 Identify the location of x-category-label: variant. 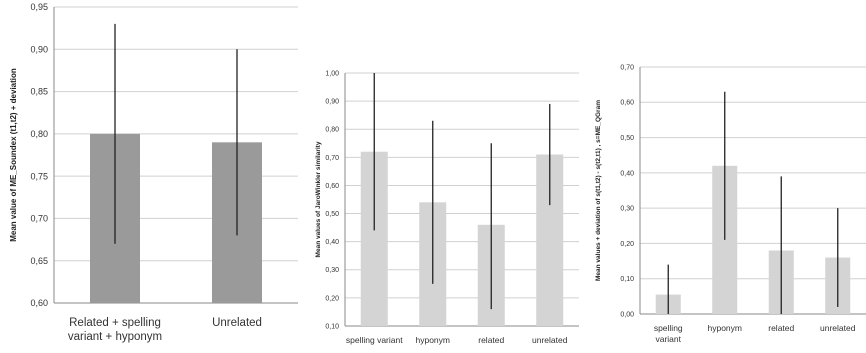
(668, 339).